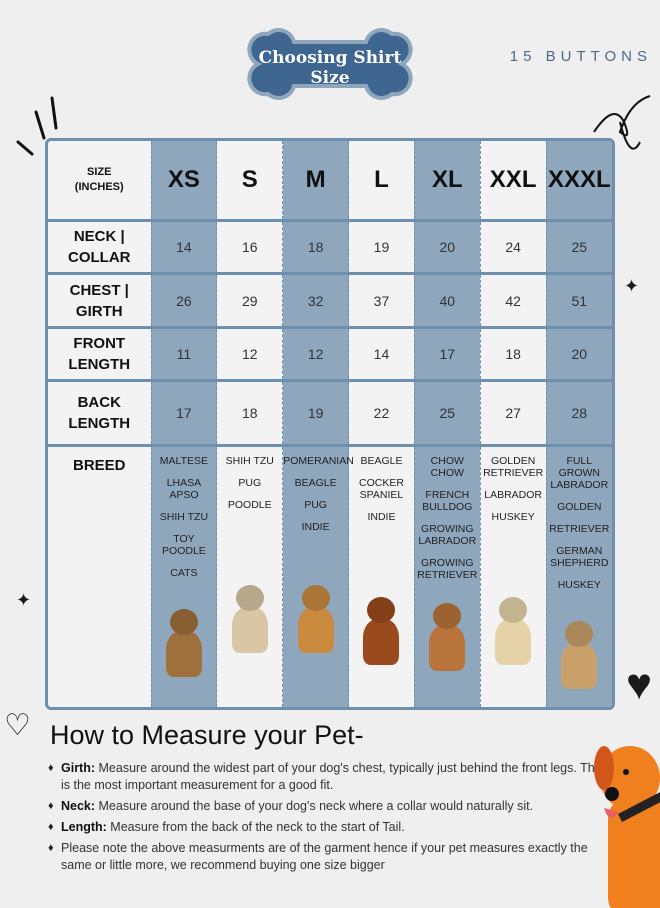 This screenshot has width=660, height=908. What do you see at coordinates (447, 355) in the screenshot?
I see `value-xl: 17` at bounding box center [447, 355].